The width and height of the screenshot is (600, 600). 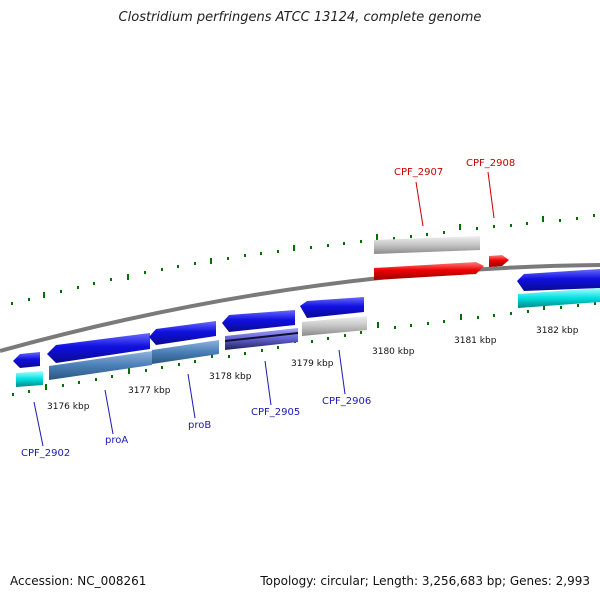 I want to click on gene-cpf-2905-arrow, so click(x=258, y=321).